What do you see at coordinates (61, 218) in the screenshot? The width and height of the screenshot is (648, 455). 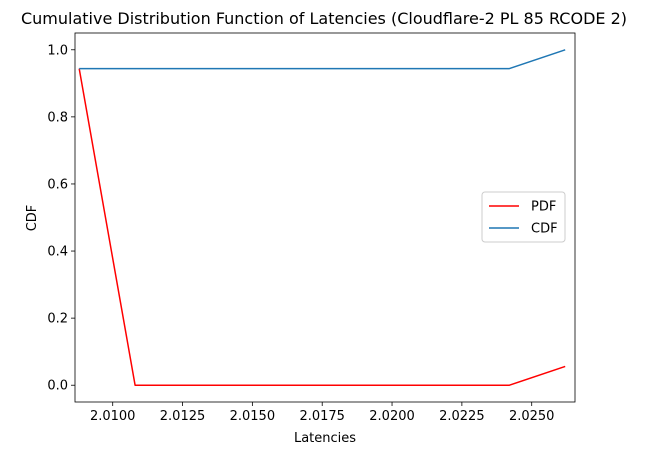 I see `y-axis-ticks: 0.0 0.2 0.4 0.6 0.8 1.0` at bounding box center [61, 218].